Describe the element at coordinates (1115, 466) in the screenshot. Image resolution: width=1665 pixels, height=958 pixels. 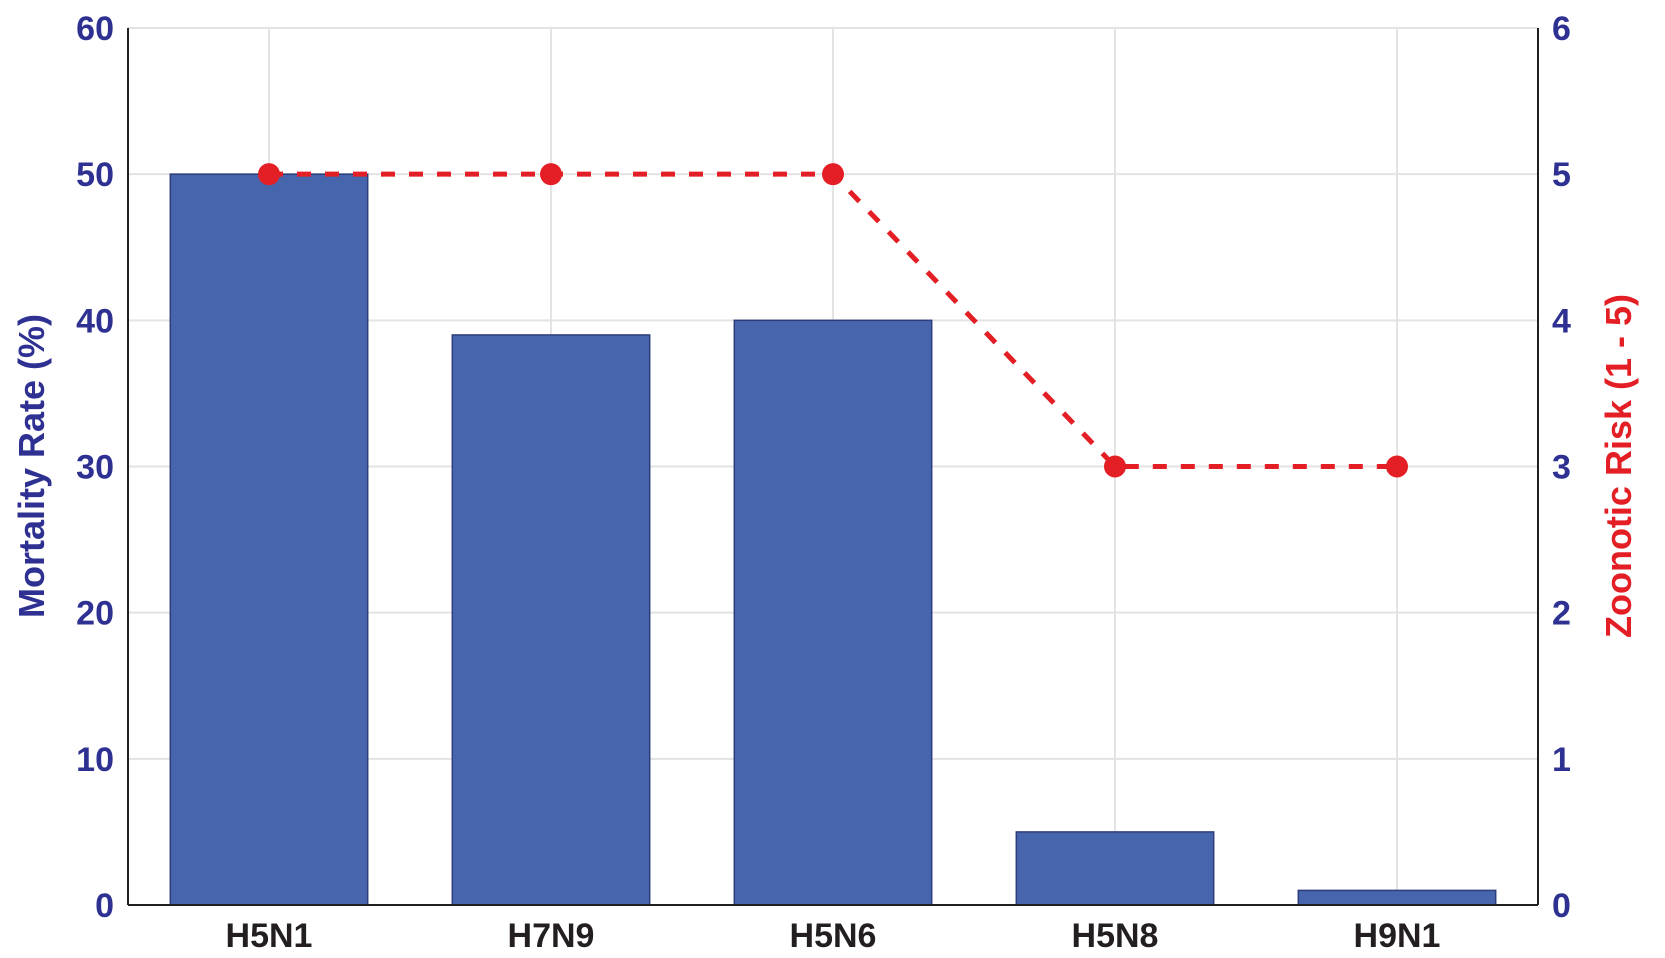
I see `risk-point-h5n8` at that location.